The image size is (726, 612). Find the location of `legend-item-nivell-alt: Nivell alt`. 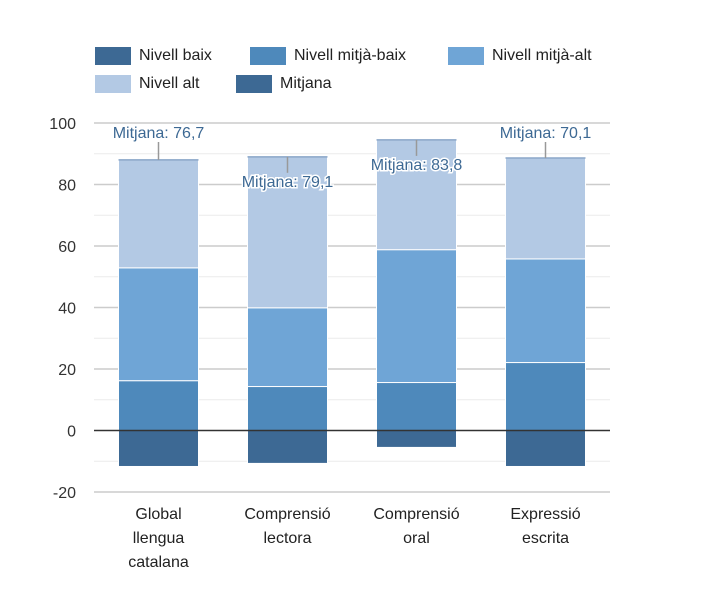

legend-item-nivell-alt: Nivell alt is located at coordinates (147, 84).